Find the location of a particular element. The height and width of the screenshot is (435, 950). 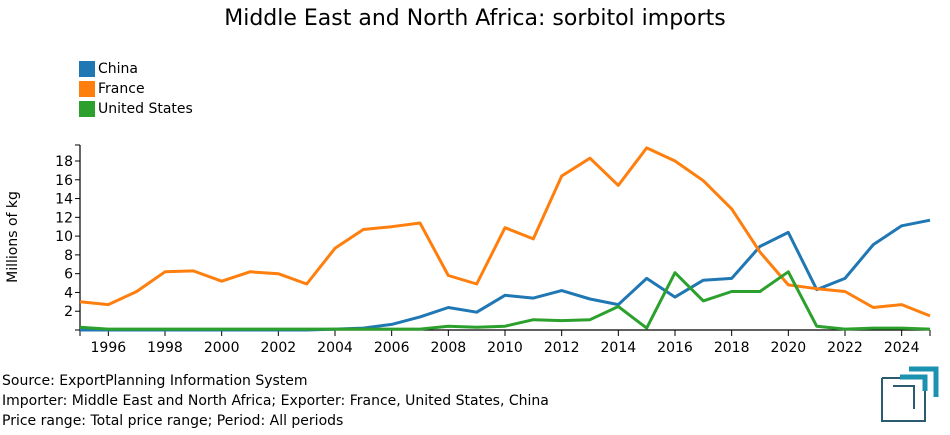

legend-item-united-states: United States is located at coordinates (136, 109).